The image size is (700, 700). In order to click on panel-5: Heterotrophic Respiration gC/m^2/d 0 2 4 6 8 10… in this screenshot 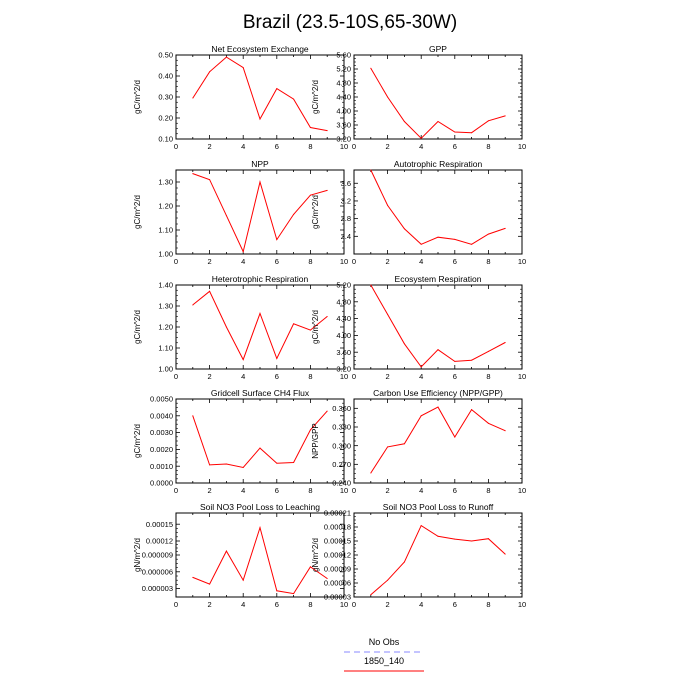, I will do `click(240, 327)`.